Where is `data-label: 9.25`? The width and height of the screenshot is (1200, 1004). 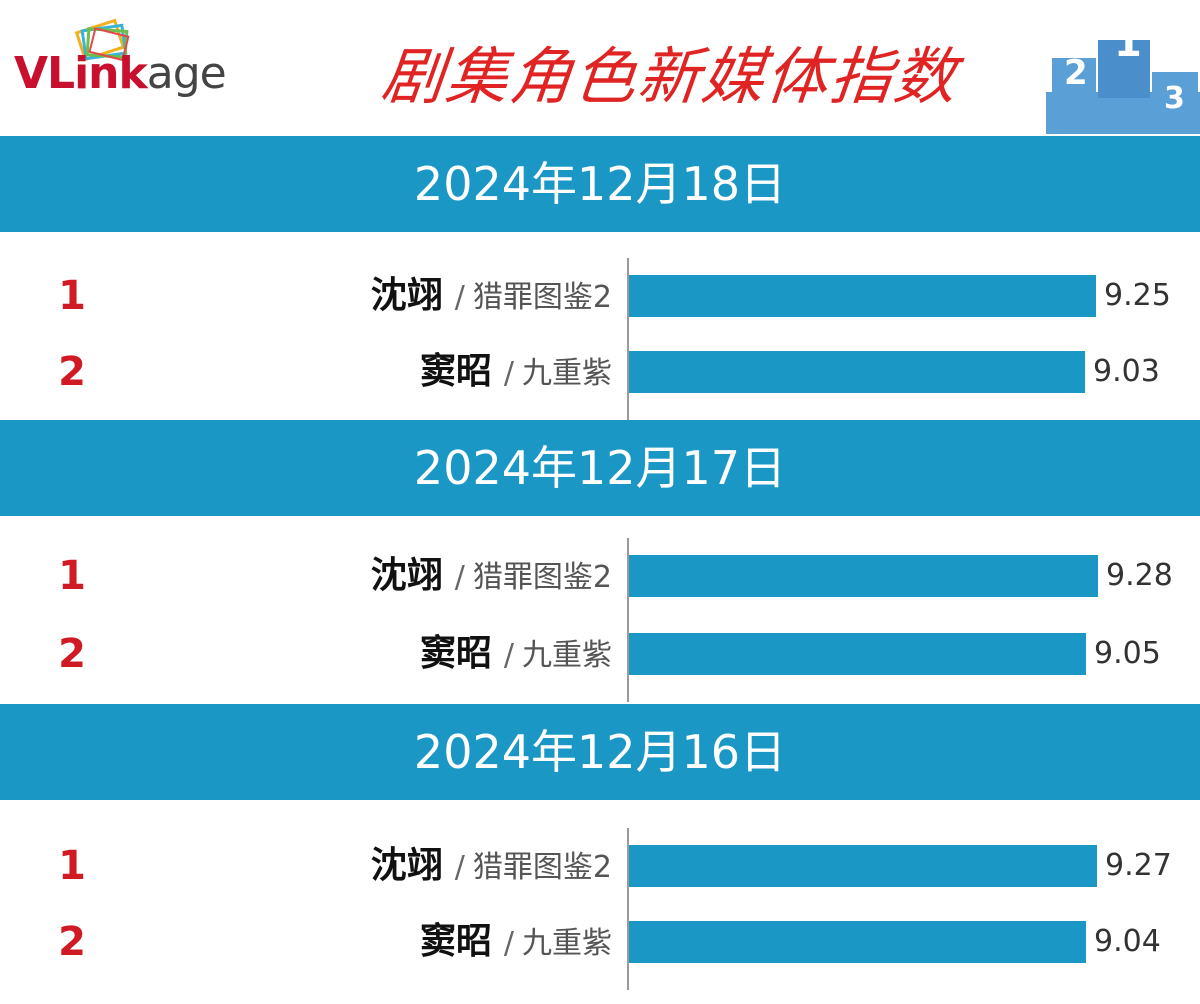 data-label: 9.25 is located at coordinates (1137, 295).